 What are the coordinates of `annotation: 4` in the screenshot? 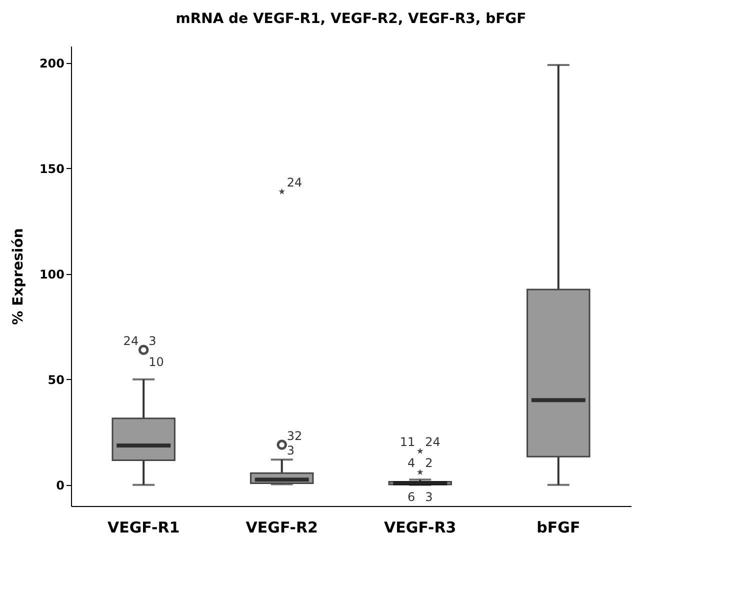 It's located at (411, 463).